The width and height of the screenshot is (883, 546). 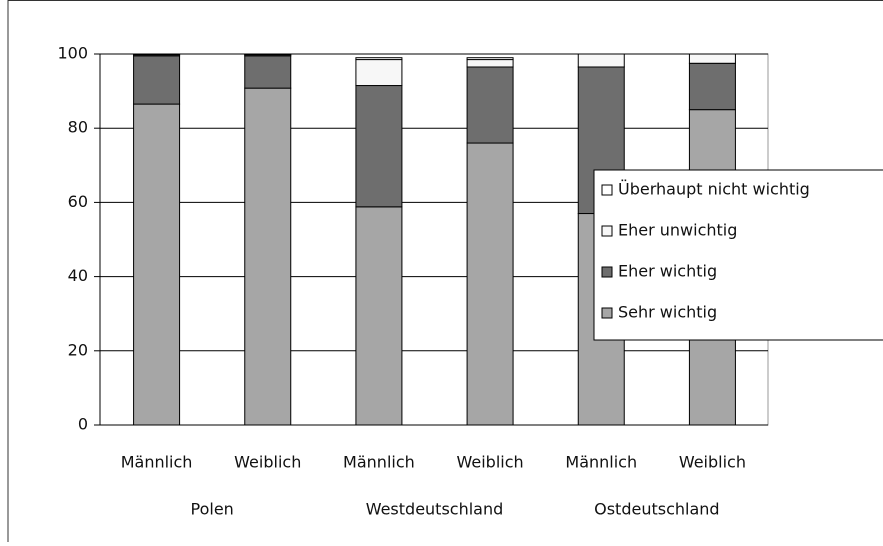 I want to click on legend-label: Eher wichtig, so click(x=667, y=271).